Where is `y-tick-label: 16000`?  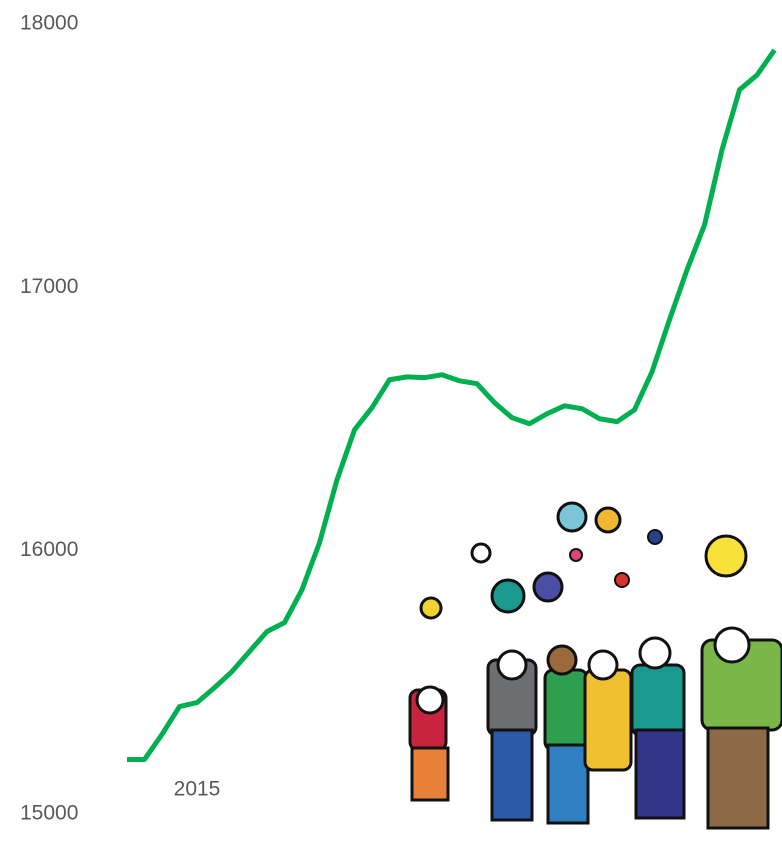
y-tick-label: 16000 is located at coordinates (49, 549).